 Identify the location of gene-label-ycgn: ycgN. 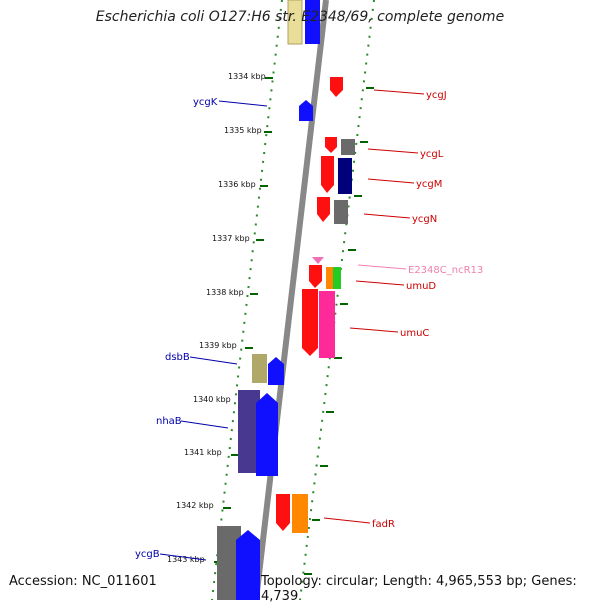
(424, 219).